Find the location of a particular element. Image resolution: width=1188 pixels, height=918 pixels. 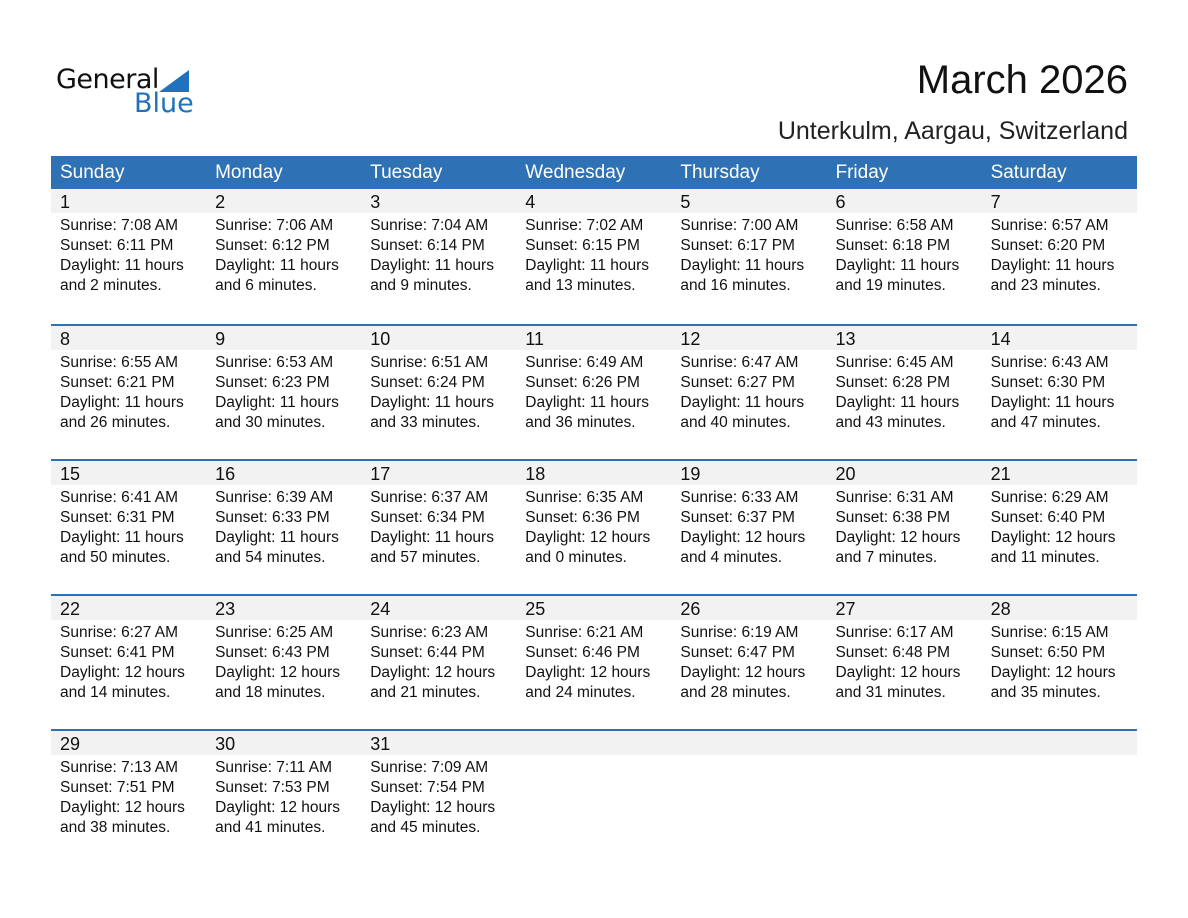

minutes-text: and 57 minutes. is located at coordinates (425, 557).